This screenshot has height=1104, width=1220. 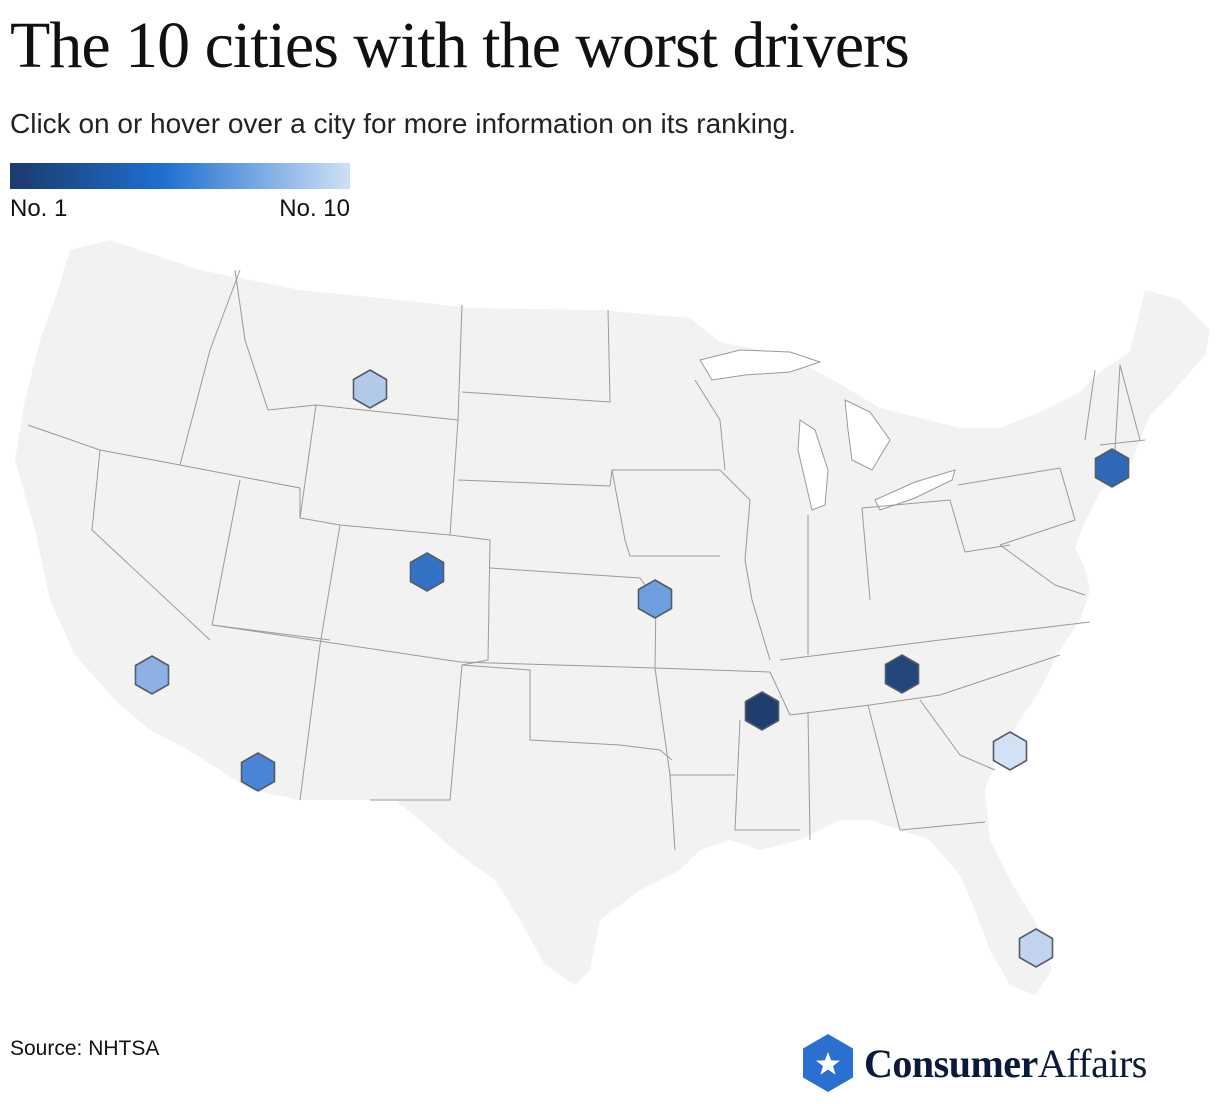 What do you see at coordinates (867, 435) in the screenshot?
I see `lake-huron` at bounding box center [867, 435].